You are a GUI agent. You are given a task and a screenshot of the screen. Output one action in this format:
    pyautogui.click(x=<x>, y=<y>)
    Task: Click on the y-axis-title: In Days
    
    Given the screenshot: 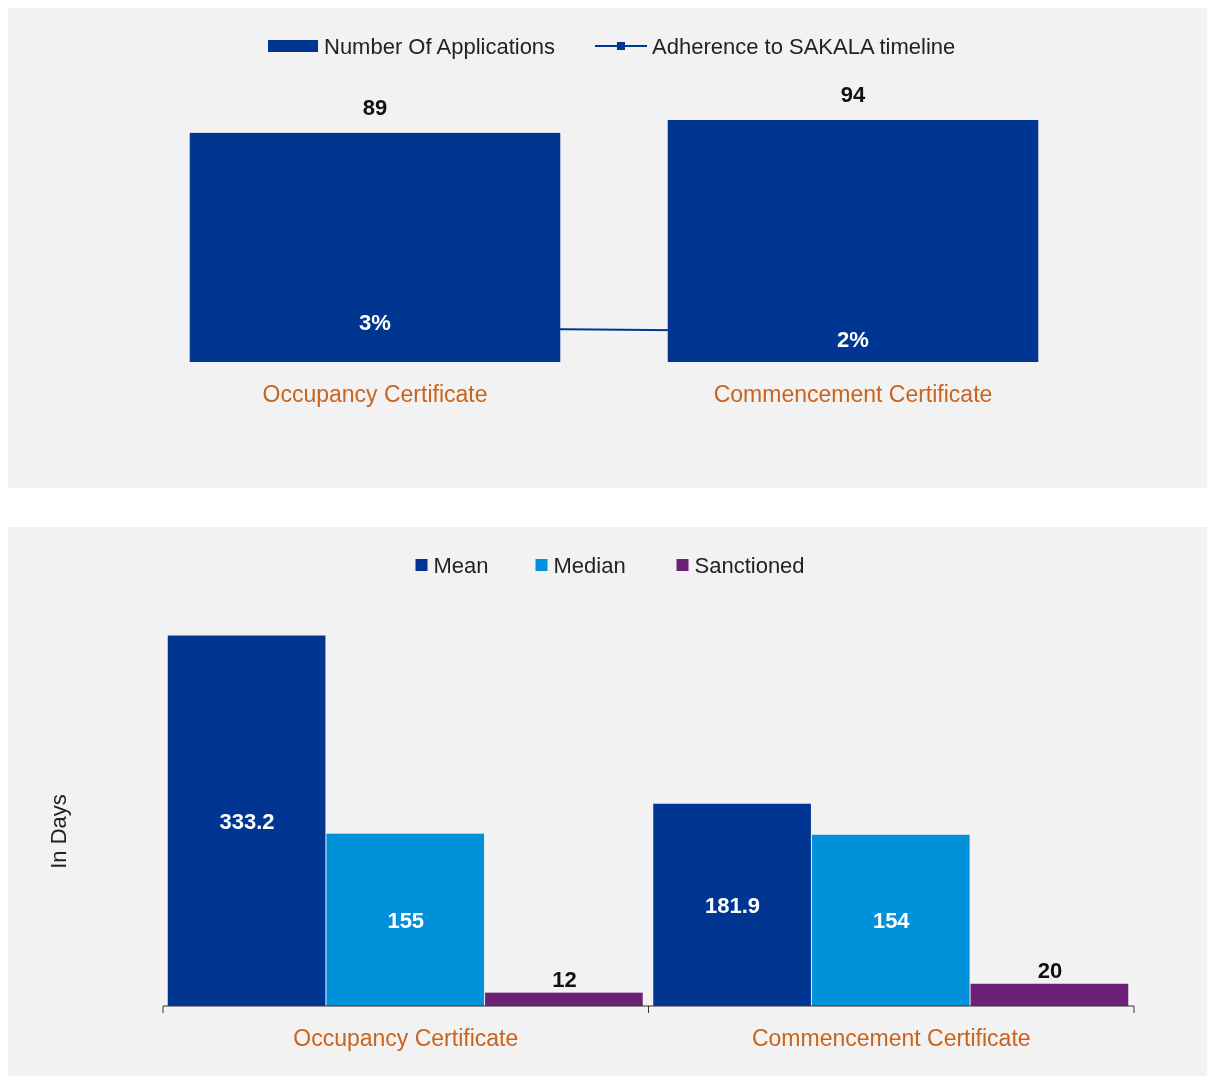 What is the action you would take?
    pyautogui.click(x=58, y=831)
    